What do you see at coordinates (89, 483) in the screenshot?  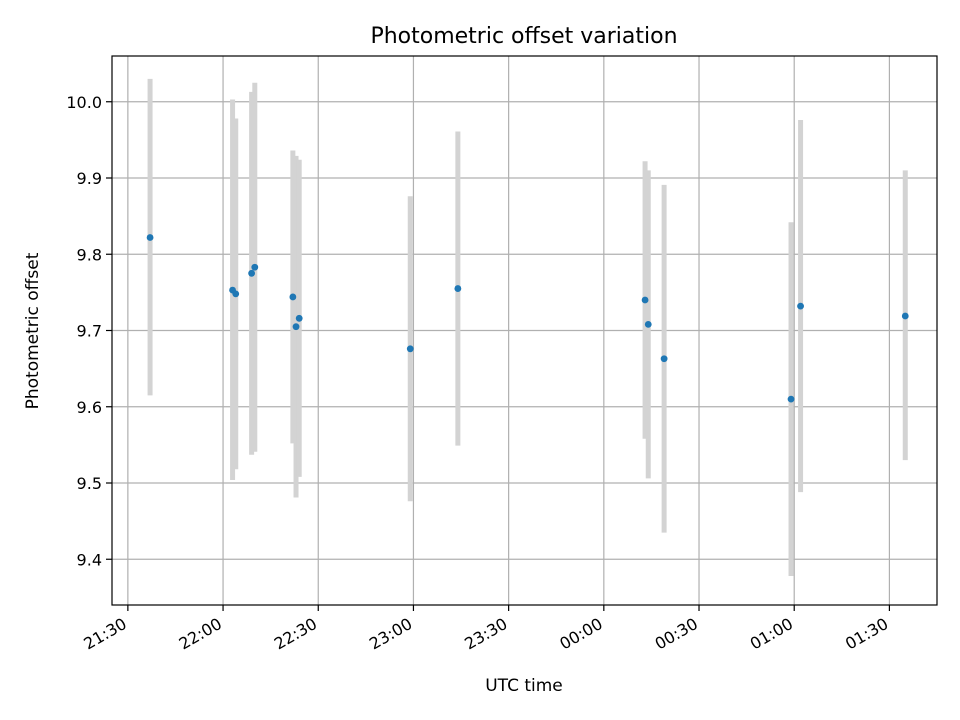 I see `y-tick-label: 9.5` at bounding box center [89, 483].